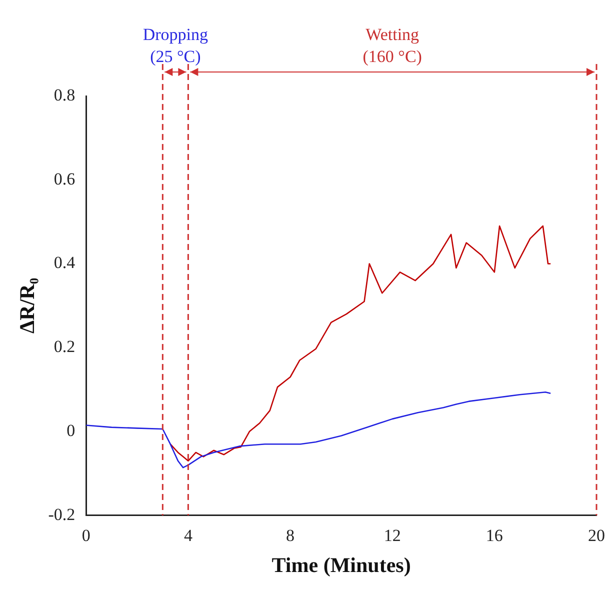  Describe the element at coordinates (596, 536) in the screenshot. I see `x-tick-label: 20` at that location.